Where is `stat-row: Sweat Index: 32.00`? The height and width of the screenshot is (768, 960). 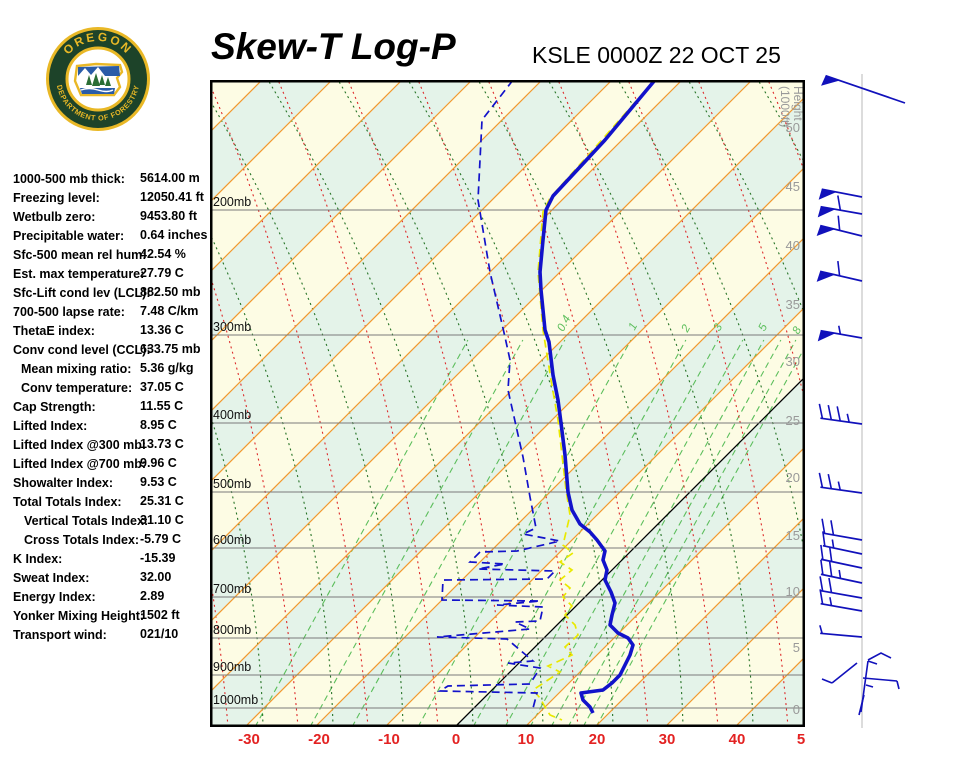
stat-row: Sweat Index: 32.00 is located at coordinates (113, 577).